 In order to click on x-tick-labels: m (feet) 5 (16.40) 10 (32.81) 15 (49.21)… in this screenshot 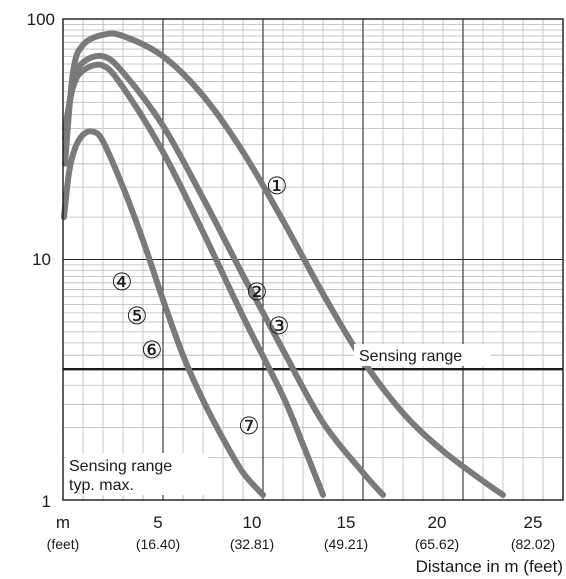, I will do `click(301, 532)`.